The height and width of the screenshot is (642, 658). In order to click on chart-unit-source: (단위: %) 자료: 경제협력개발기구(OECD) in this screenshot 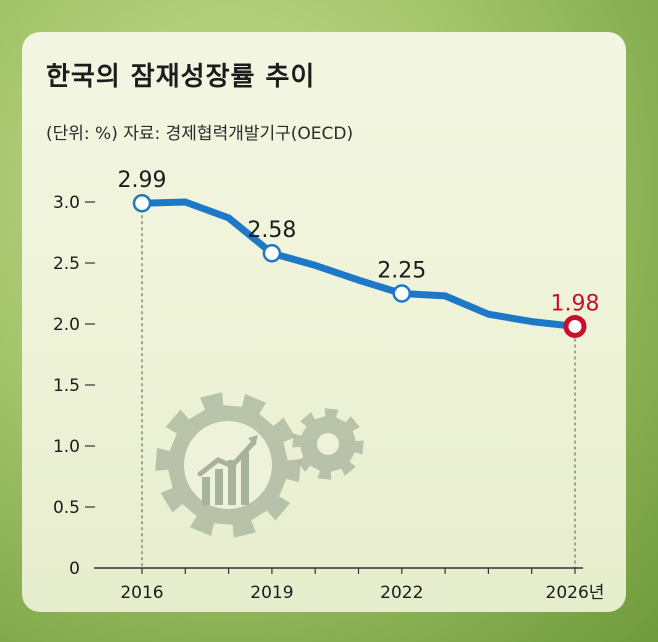, I will do `click(200, 134)`.